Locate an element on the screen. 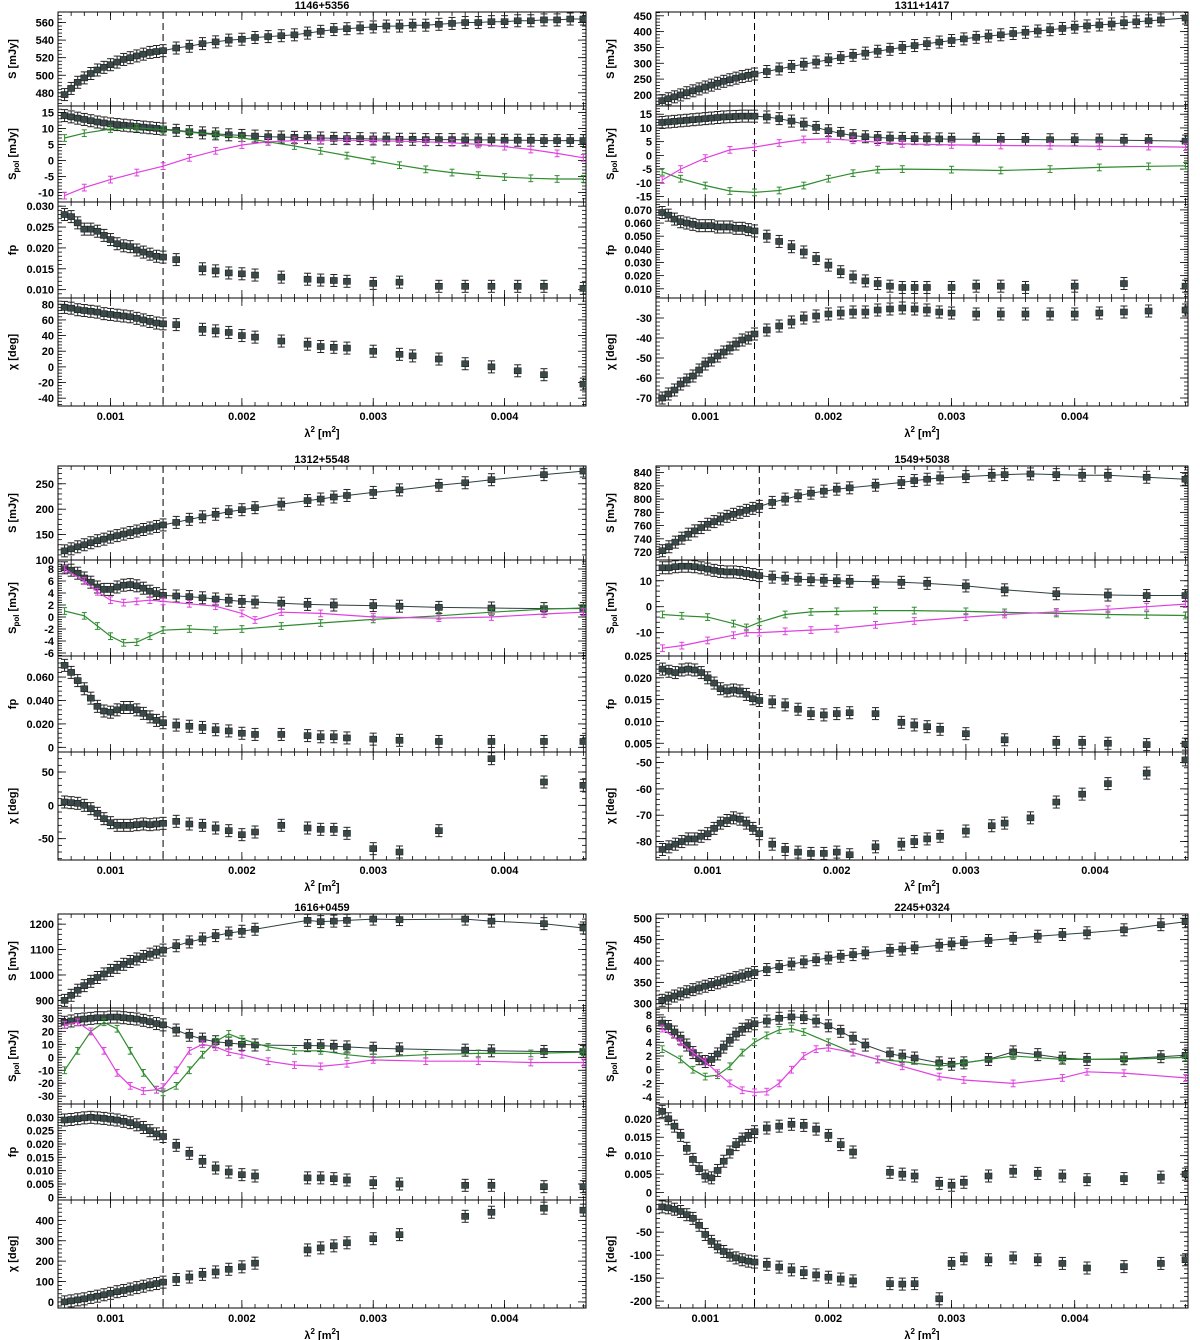 This screenshot has height=1340, width=1200. y-tick-label: -10 is located at coordinates (46, 193).